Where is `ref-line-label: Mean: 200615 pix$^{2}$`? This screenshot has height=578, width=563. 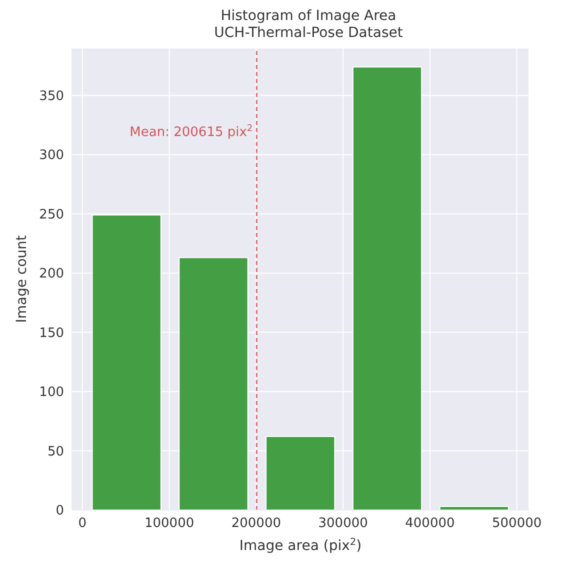 ref-line-label: Mean: 200615 pix$^{2}$ is located at coordinates (191, 132).